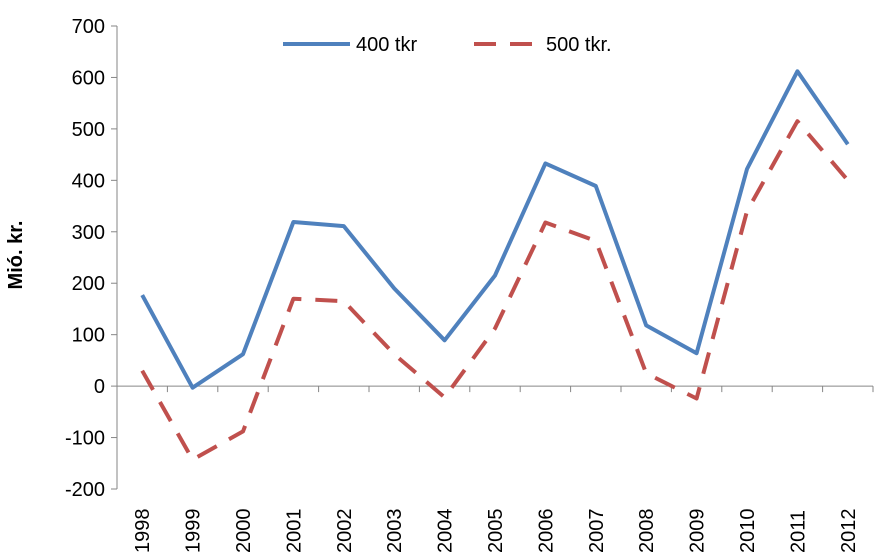 This screenshot has width=891, height=559. I want to click on y-tick-label: 100, so click(88, 336).